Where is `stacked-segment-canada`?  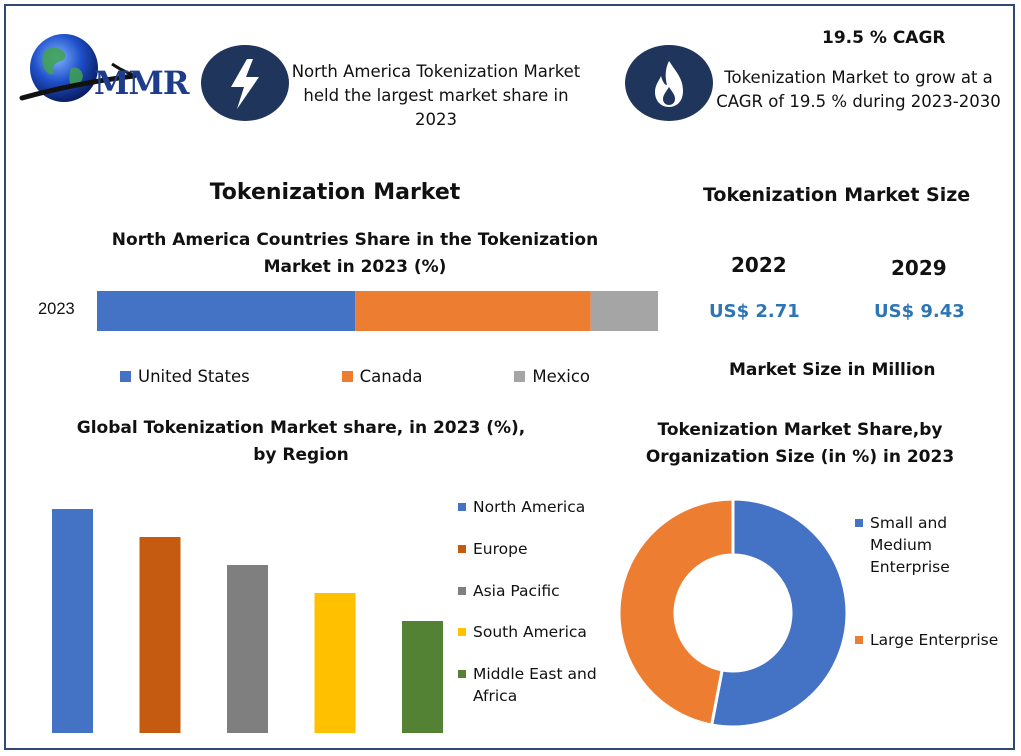 stacked-segment-canada is located at coordinates (473, 311).